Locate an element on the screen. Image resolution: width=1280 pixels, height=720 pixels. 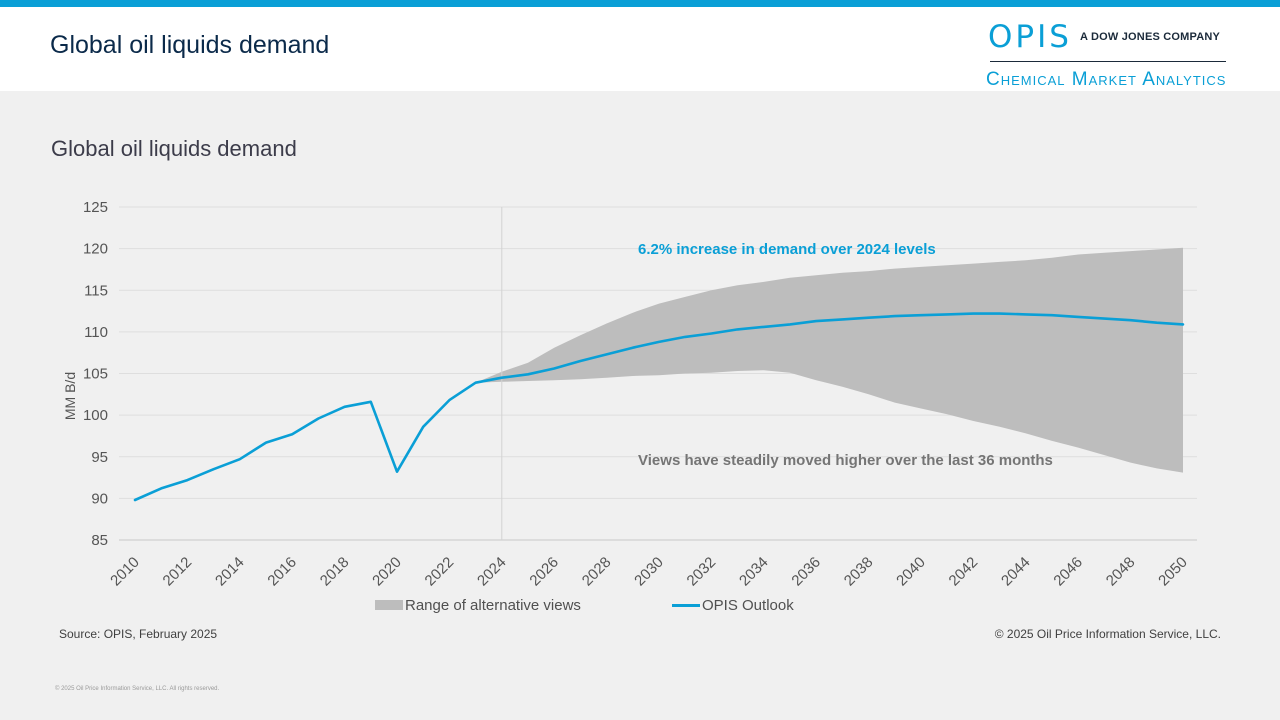
x-tick-label: 2030 is located at coordinates (649, 572).